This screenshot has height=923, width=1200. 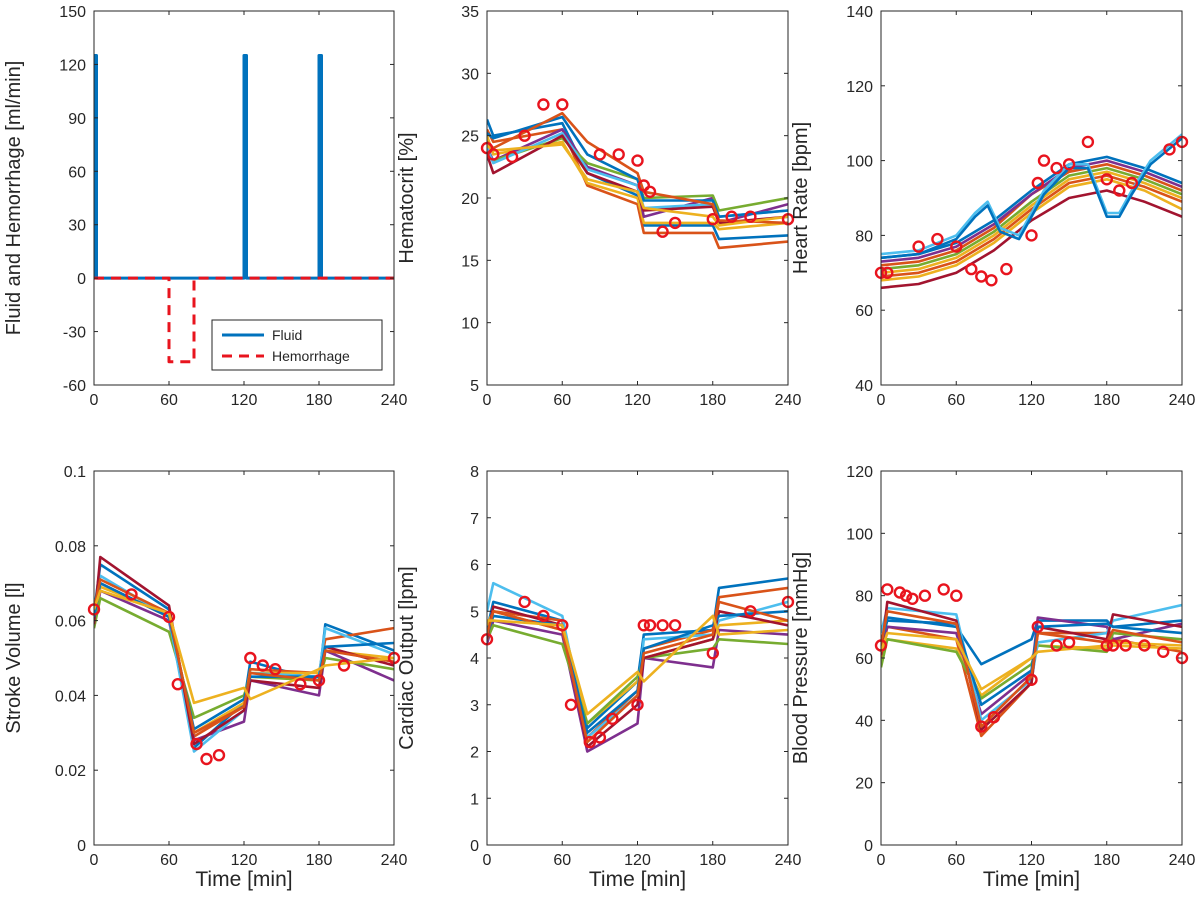 What do you see at coordinates (75, 472) in the screenshot?
I see `y-tick-label: 0.1` at bounding box center [75, 472].